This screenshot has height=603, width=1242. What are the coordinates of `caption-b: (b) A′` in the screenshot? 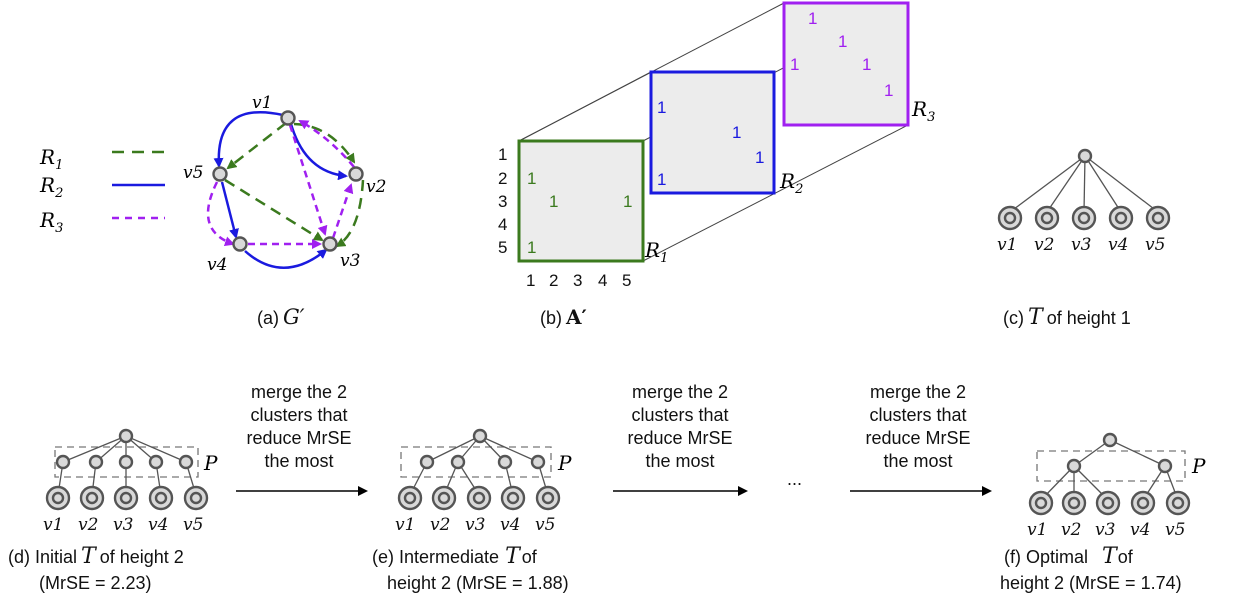 It's located at (563, 317).